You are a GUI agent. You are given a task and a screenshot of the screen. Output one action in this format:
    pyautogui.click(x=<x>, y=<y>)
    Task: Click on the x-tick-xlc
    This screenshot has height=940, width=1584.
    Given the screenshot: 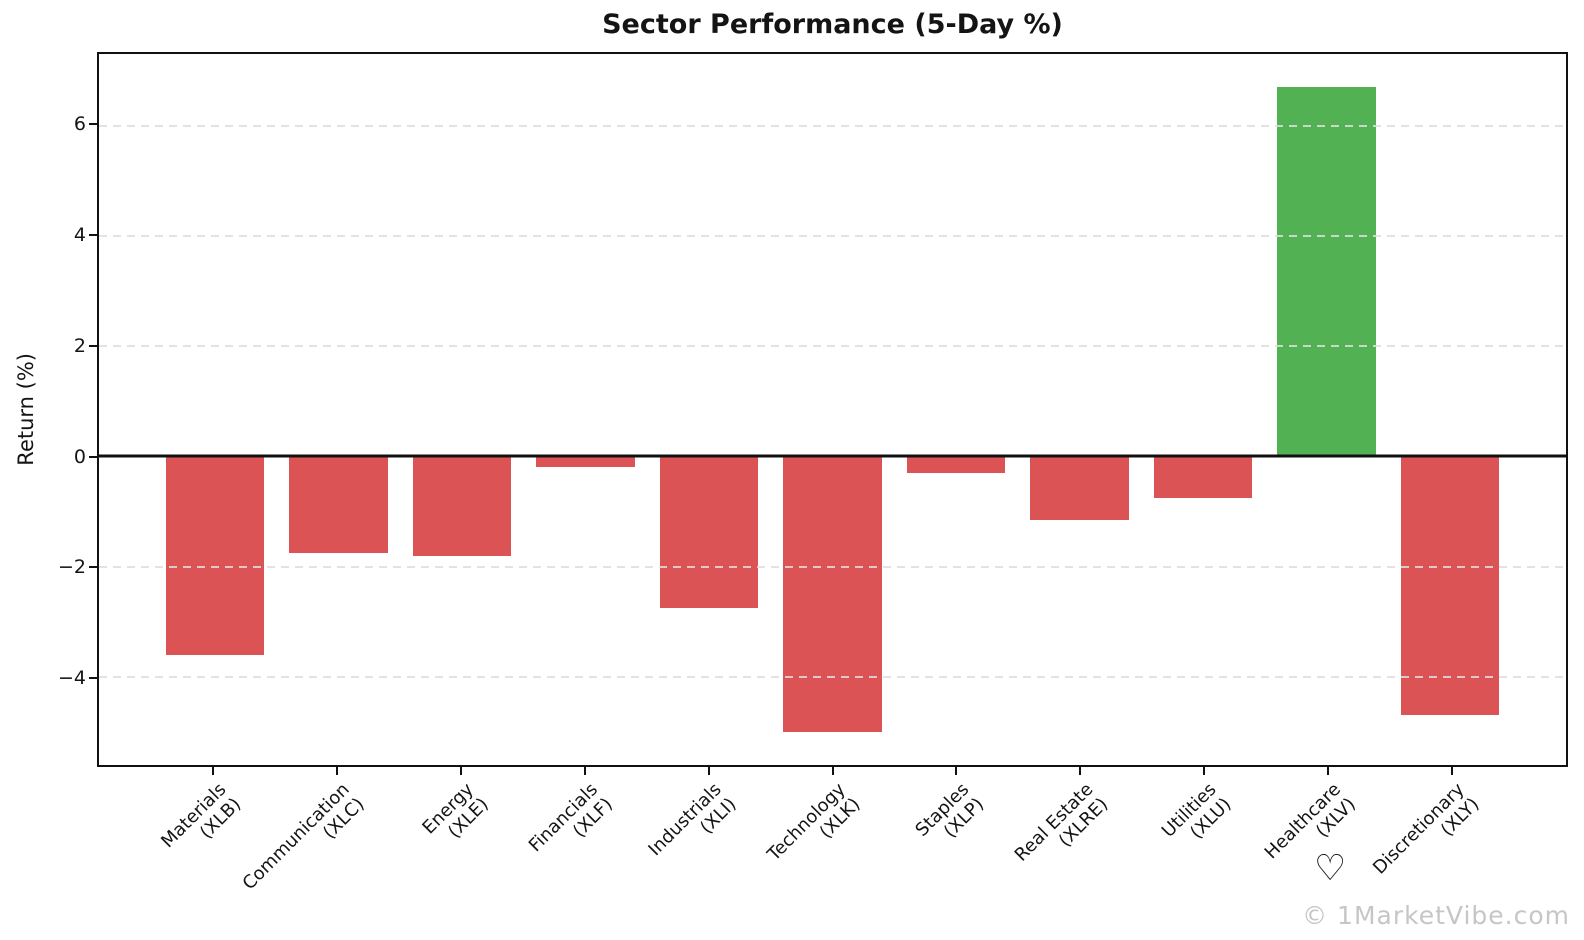 What is the action you would take?
    pyautogui.click(x=337, y=771)
    